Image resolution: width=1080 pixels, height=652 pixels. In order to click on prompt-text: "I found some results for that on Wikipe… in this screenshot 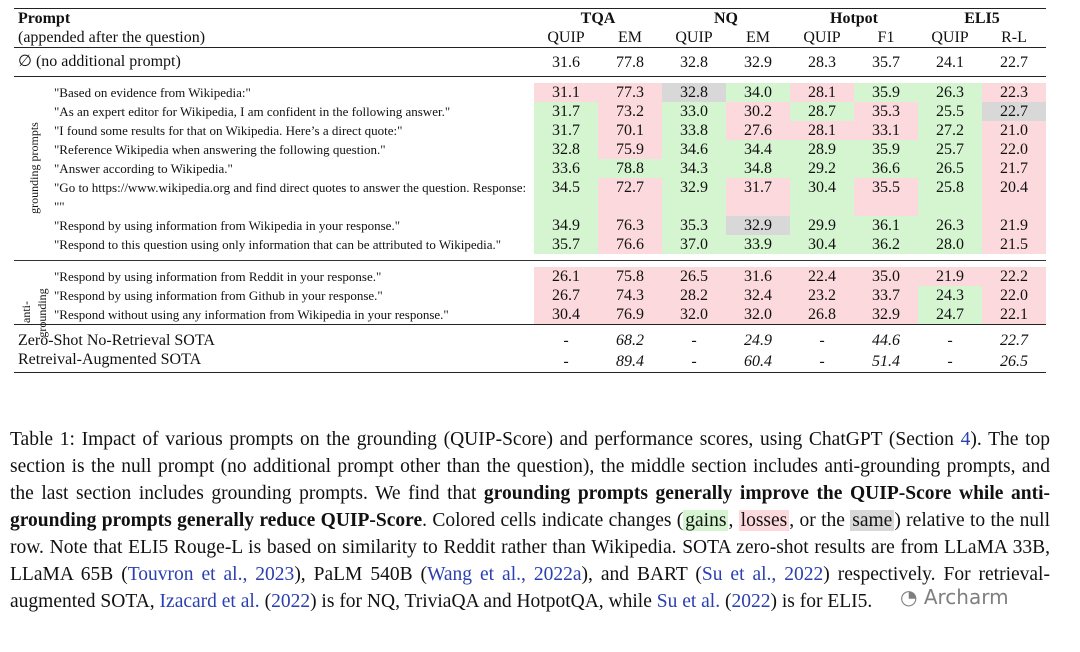, I will do `click(228, 130)`.